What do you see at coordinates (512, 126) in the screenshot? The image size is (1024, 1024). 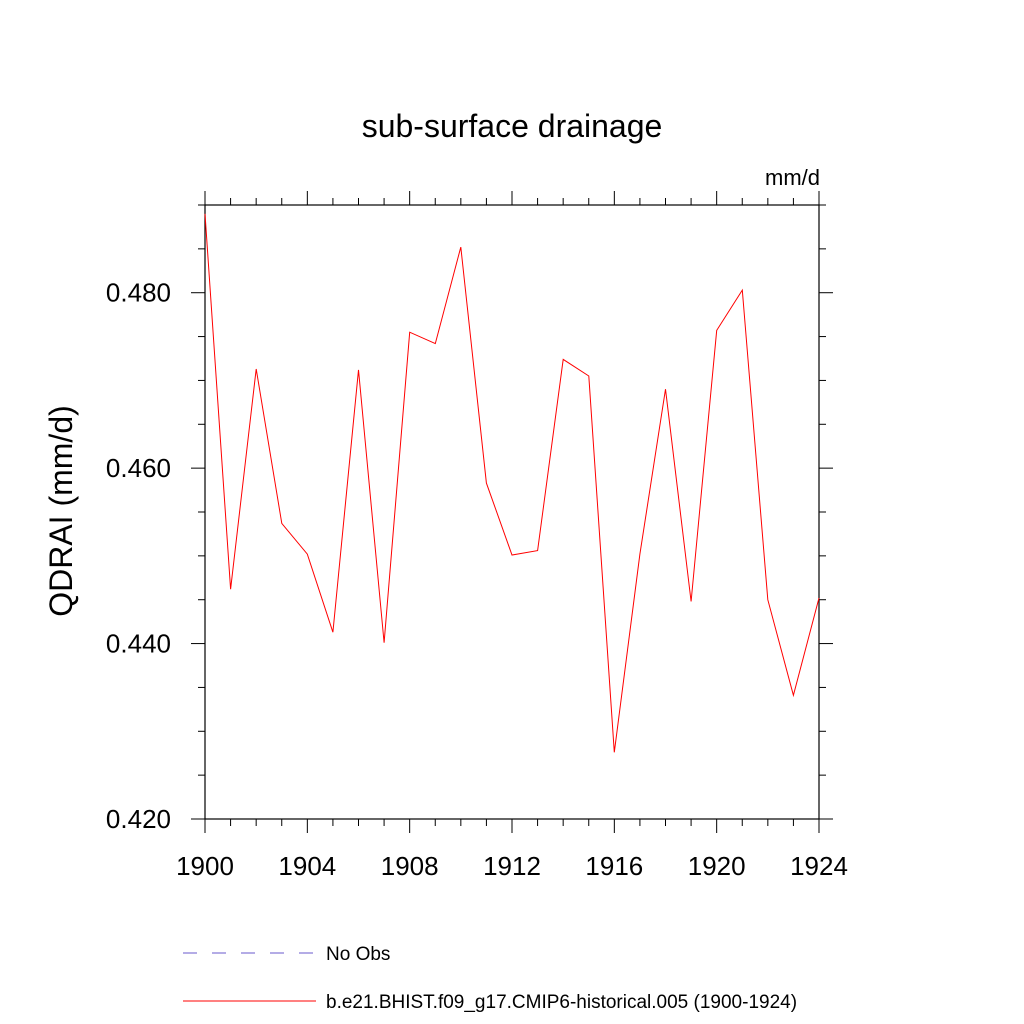 I see `chart-title: sub-surface drainage` at bounding box center [512, 126].